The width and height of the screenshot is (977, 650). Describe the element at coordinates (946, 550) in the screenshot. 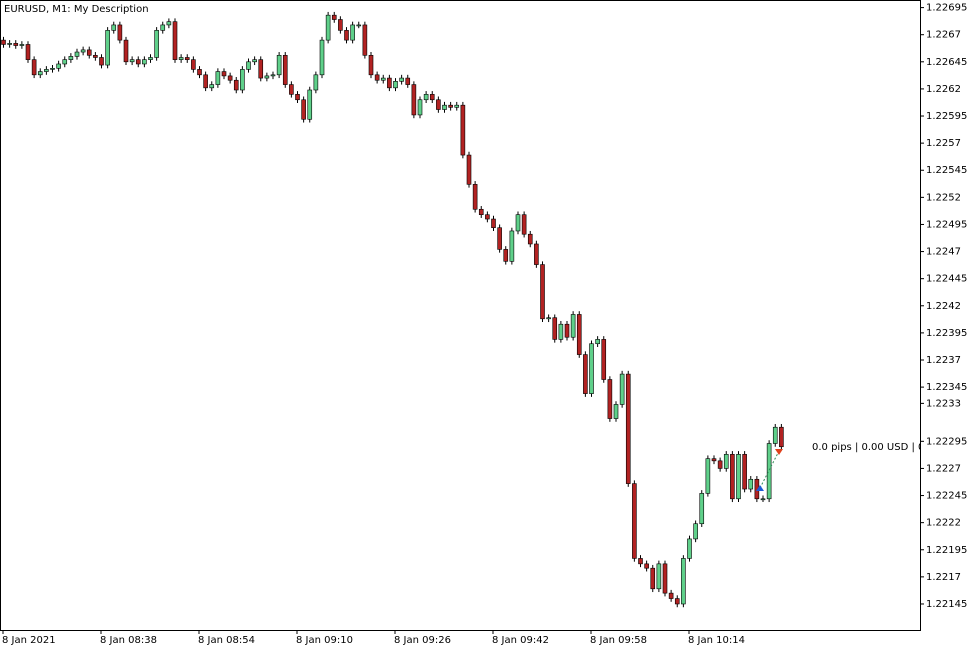

I see `y-tick-label: 1.22195` at that location.